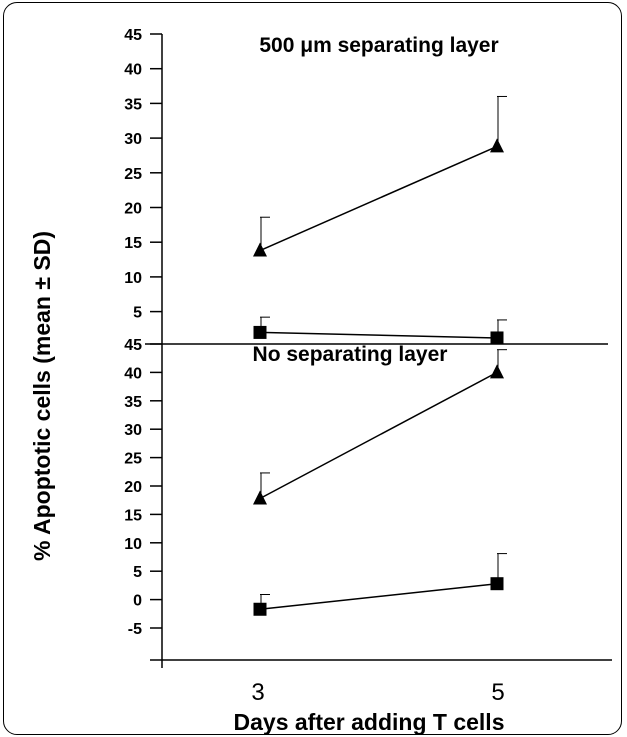 The width and height of the screenshot is (627, 737). Describe the element at coordinates (350, 354) in the screenshot. I see `bottom-panel-title: No separating layer` at that location.